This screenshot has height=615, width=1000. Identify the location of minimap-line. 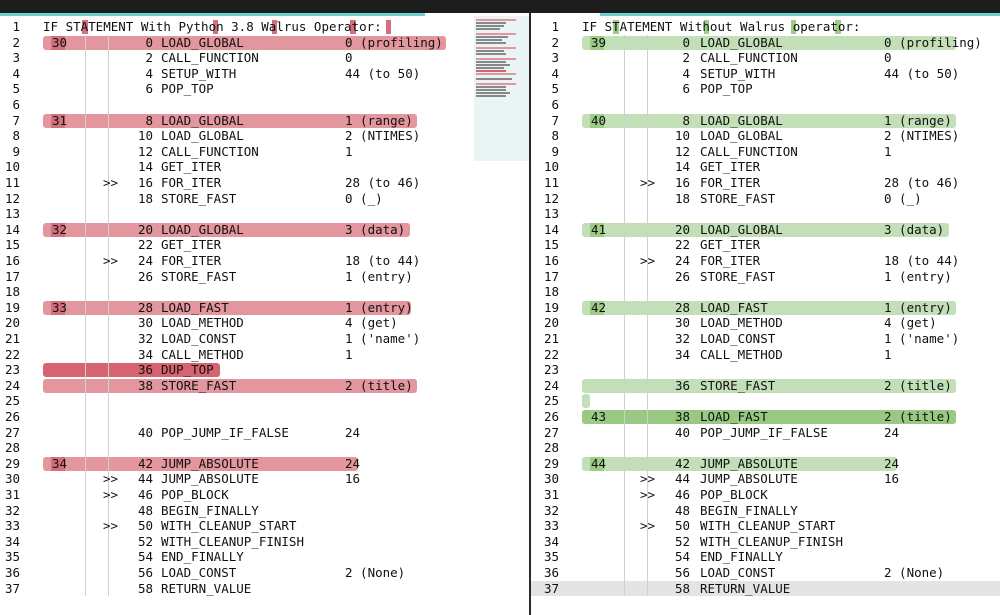
(491, 96).